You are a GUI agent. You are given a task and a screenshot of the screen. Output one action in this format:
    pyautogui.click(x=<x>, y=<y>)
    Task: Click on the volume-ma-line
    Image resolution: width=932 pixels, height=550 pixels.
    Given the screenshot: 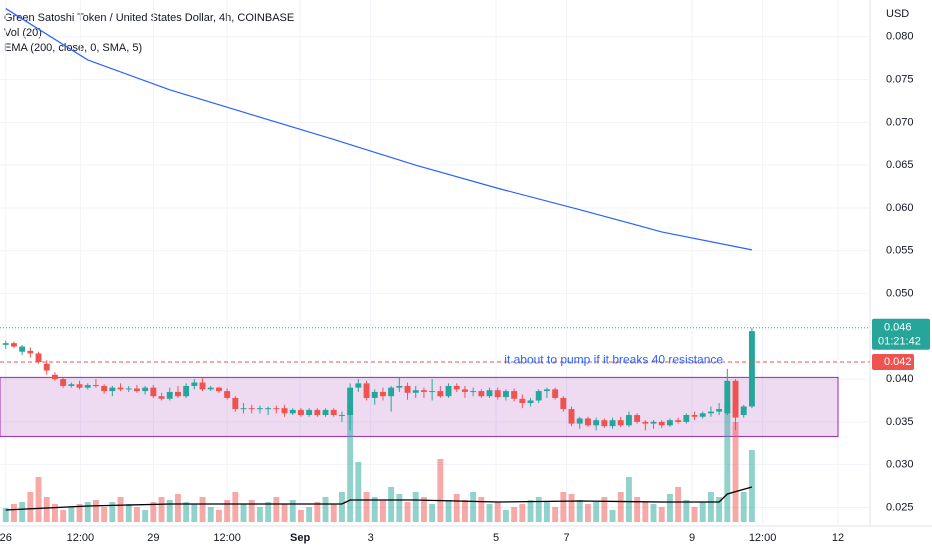 What is the action you would take?
    pyautogui.click(x=379, y=498)
    